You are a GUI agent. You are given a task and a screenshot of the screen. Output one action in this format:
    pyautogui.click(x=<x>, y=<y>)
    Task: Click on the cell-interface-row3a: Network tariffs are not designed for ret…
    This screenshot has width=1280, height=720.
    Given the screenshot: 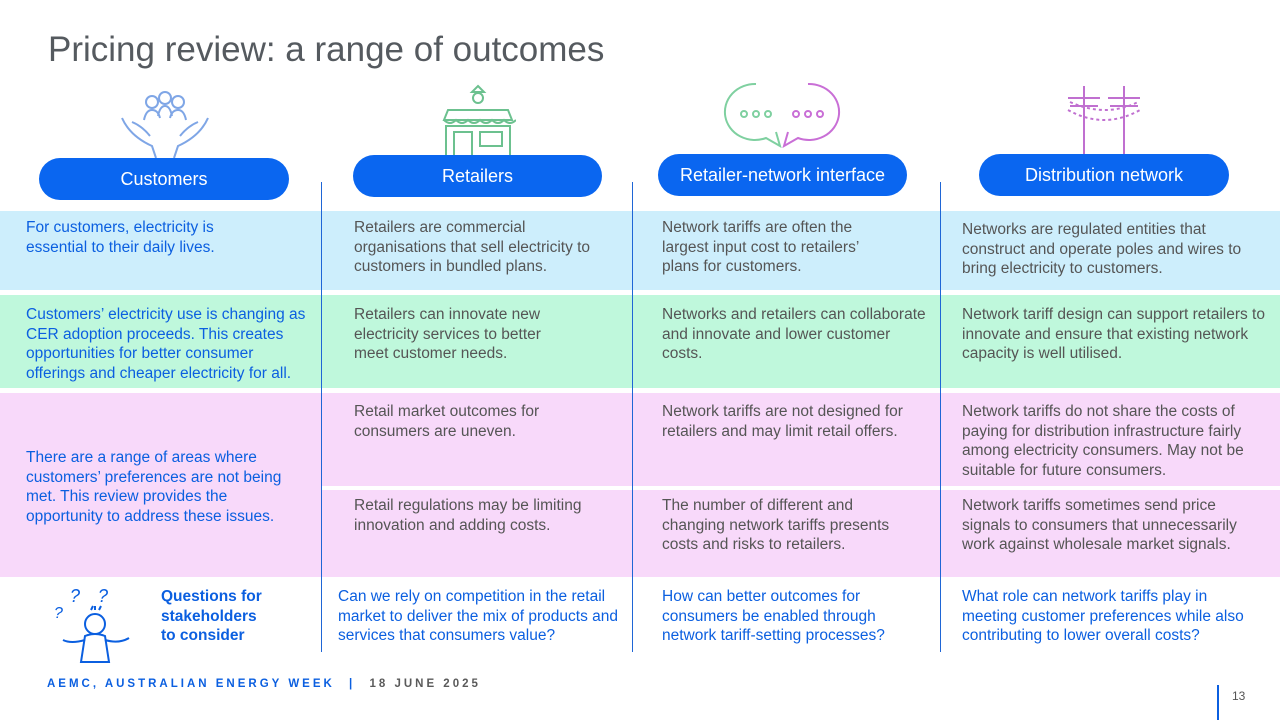 What is the action you would take?
    pyautogui.click(x=782, y=421)
    